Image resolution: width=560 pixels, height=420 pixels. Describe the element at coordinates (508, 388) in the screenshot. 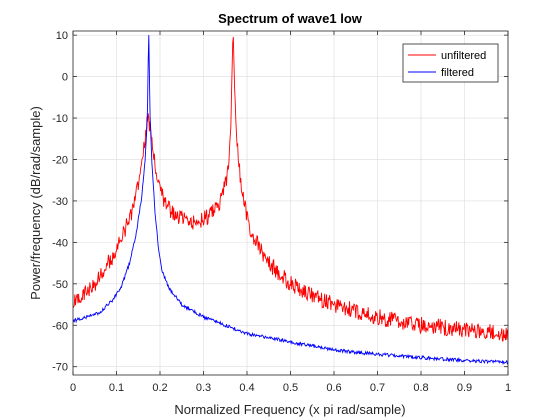

I see `x-tick-label: 1` at that location.